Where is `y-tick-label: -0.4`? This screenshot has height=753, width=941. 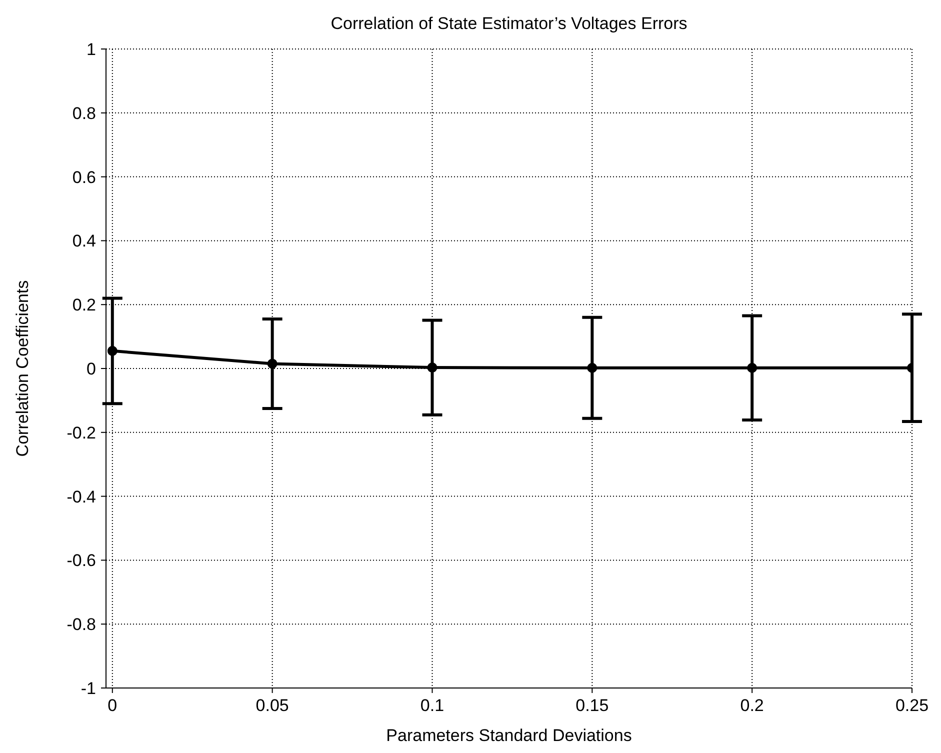
y-tick-label: -0.4 is located at coordinates (81, 496).